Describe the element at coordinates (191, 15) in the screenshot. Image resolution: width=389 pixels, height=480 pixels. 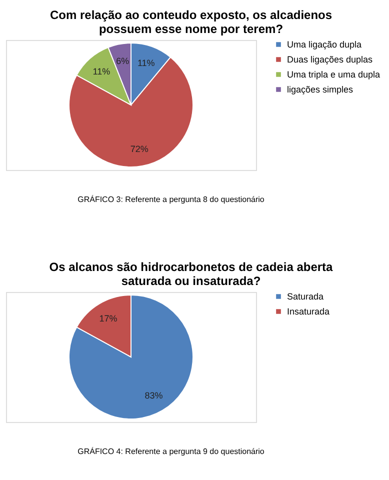
I see `text: Com relação ao conteudo exposto, os alcadienos` at that location.